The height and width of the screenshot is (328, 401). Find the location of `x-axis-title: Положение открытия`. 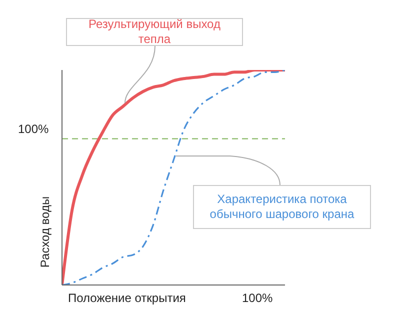

x-axis-title: Положение открытия is located at coordinates (127, 298).